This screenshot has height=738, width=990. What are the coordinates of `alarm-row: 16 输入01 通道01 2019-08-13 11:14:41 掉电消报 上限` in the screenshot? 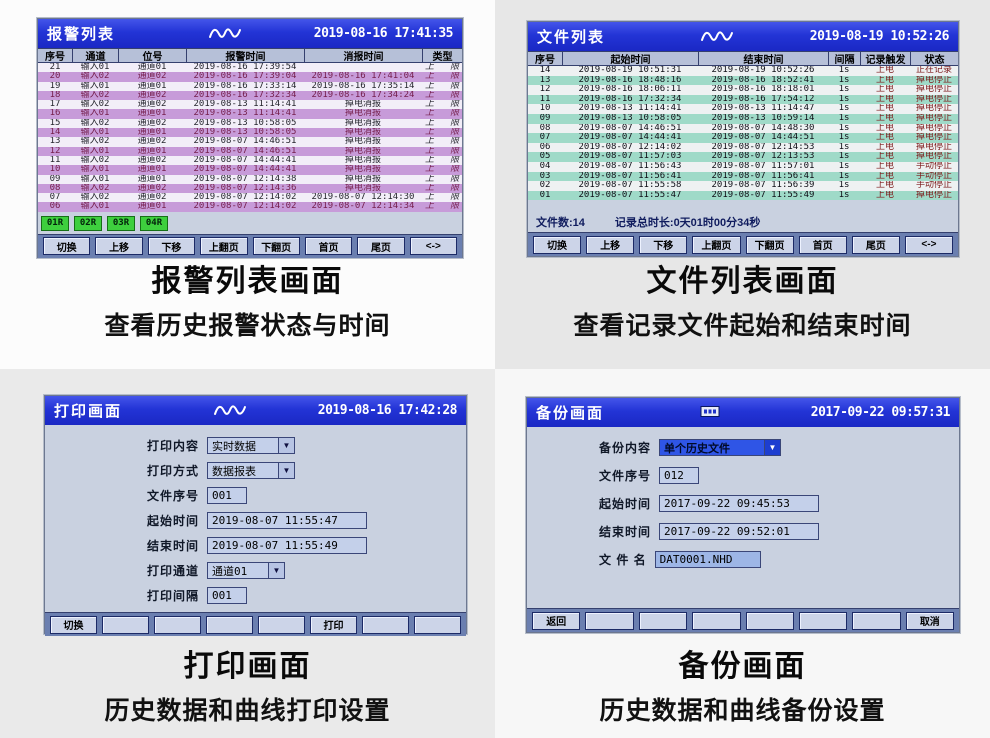 It's located at (250, 114).